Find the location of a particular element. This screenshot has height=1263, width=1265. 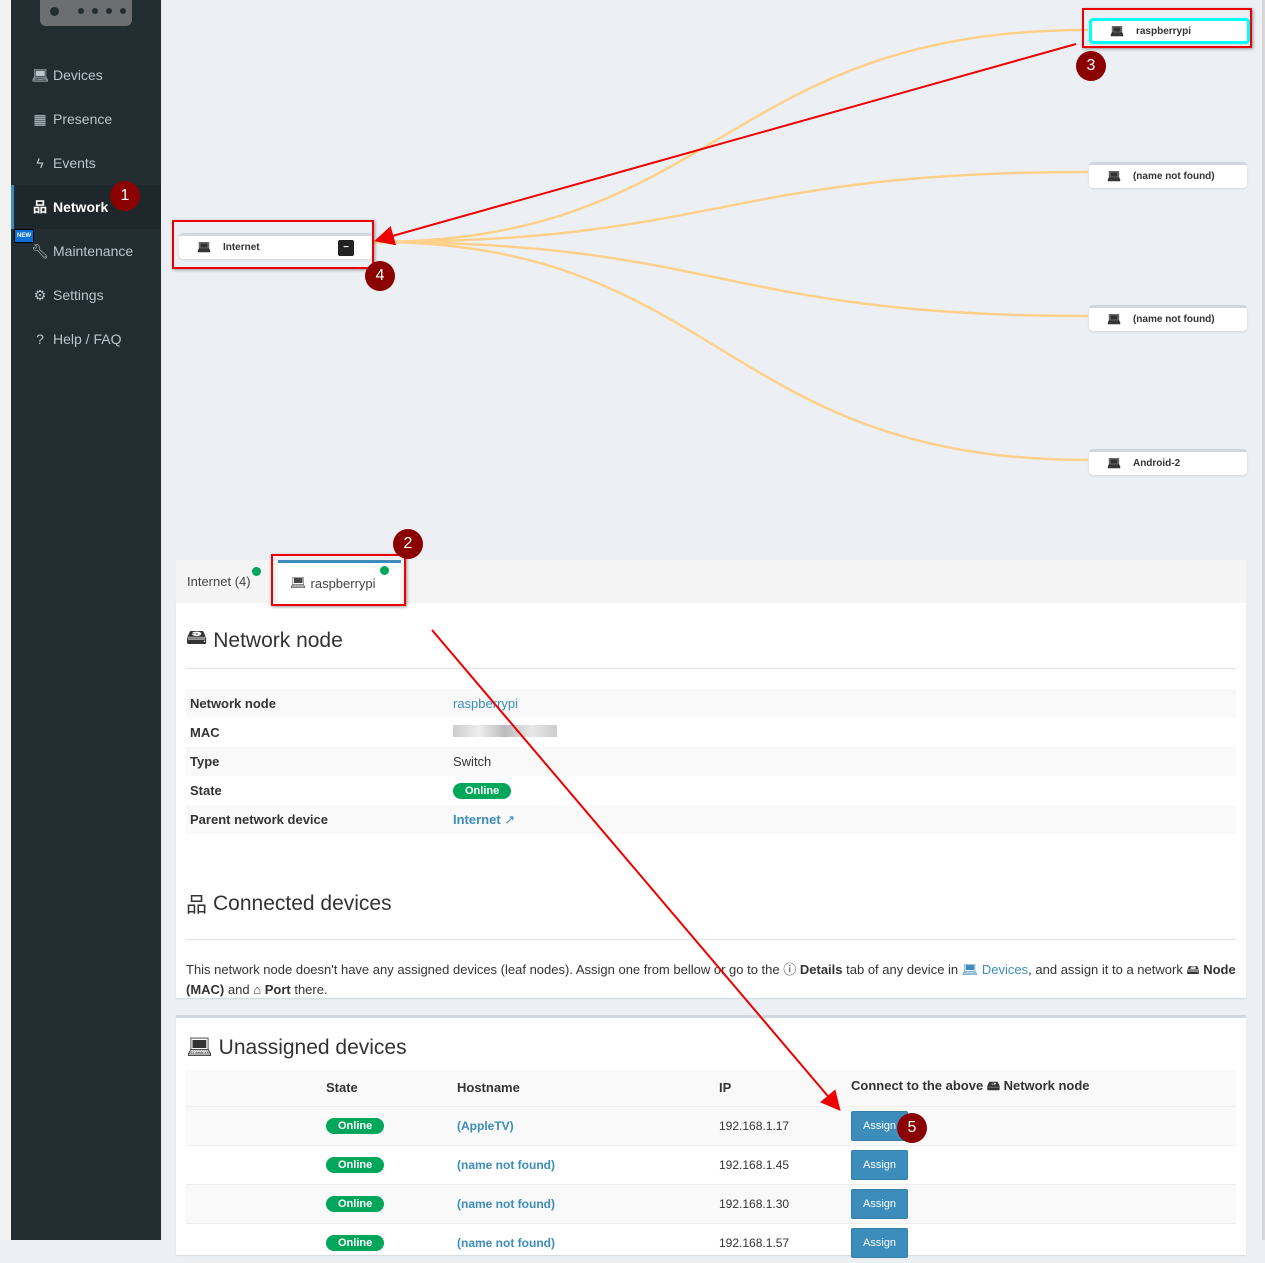

tab-internet: Internet (4) is located at coordinates (219, 581).